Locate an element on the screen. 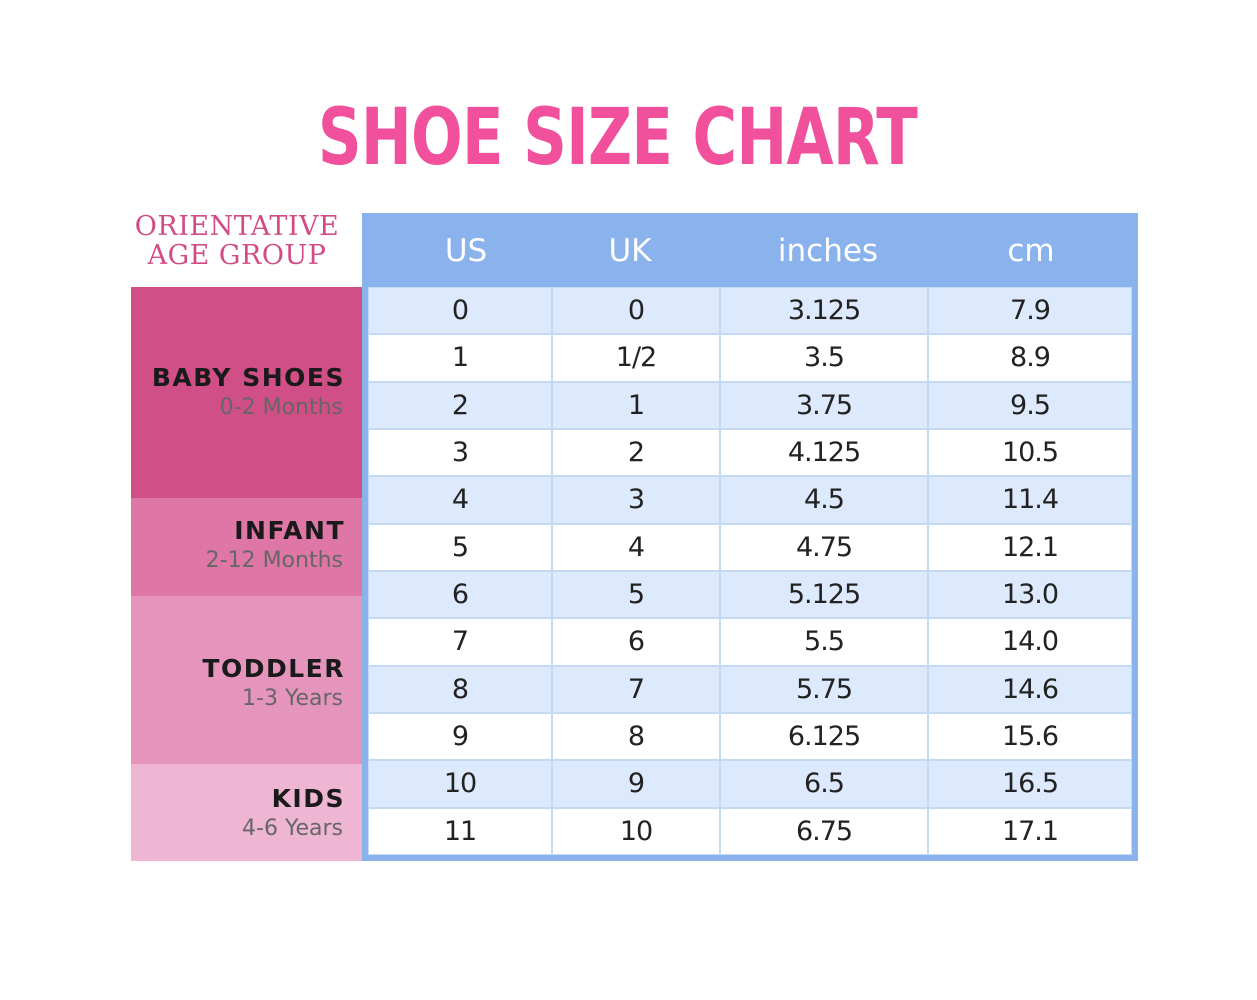 Image resolution: width=1257 pixels, height=1000 pixels. cell-us: 10 is located at coordinates (460, 784).